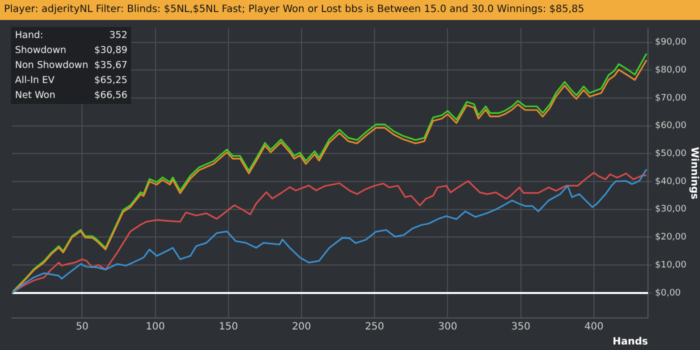  What do you see at coordinates (671, 181) in the screenshot?
I see `y-tick-label: $40,00` at bounding box center [671, 181].